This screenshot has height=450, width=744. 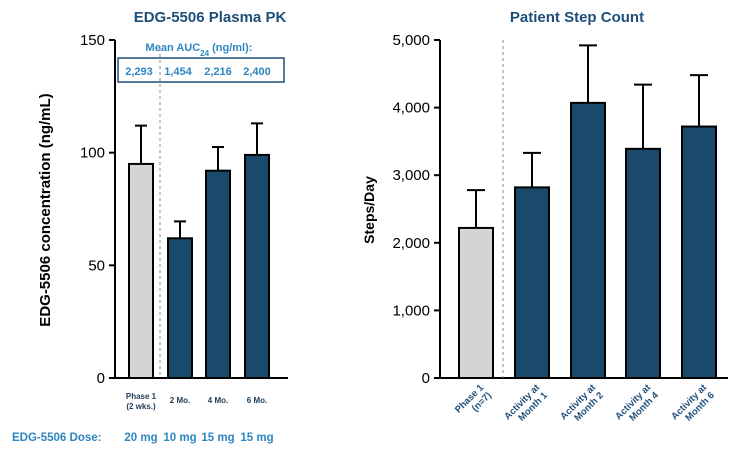 What do you see at coordinates (218, 72) in the screenshot?
I see `auc-value: 2,216` at bounding box center [218, 72].